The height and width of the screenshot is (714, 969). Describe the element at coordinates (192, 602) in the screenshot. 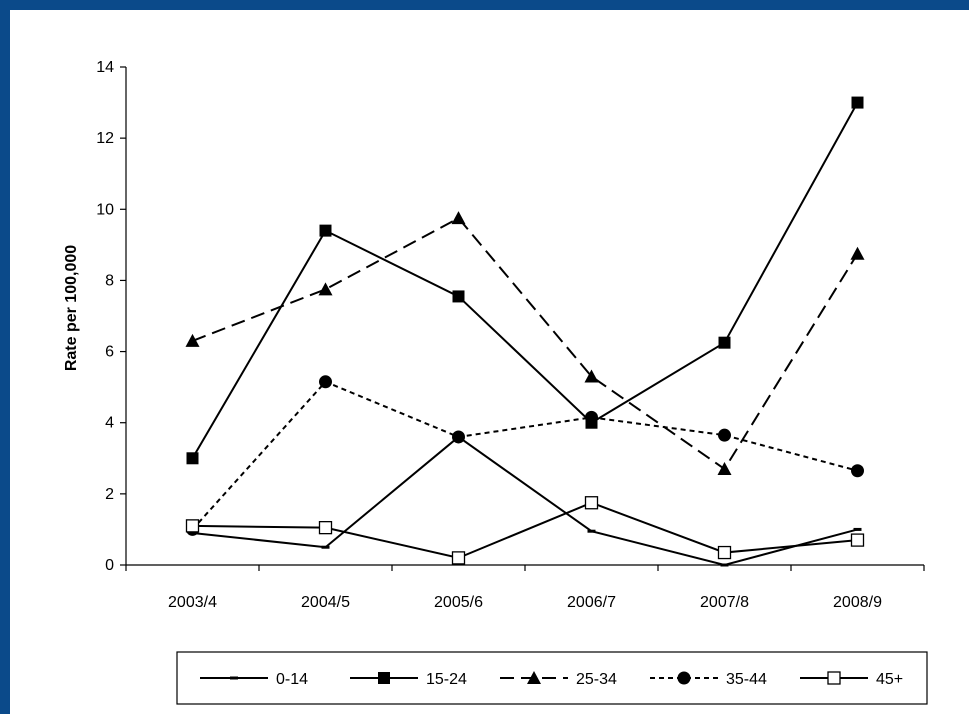

I see `x-tick-label: 2003/4` at that location.